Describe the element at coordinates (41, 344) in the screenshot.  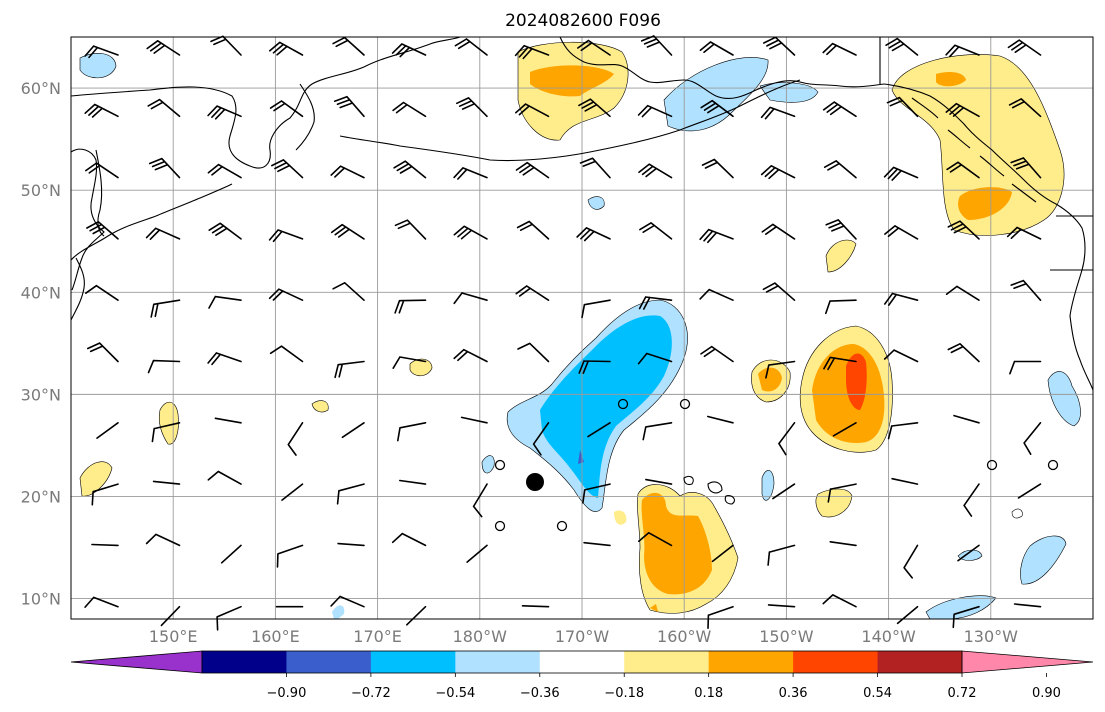
I see `latitude-labels: 60°N 50°N 40°N 30°N 20°N 10°N` at that location.